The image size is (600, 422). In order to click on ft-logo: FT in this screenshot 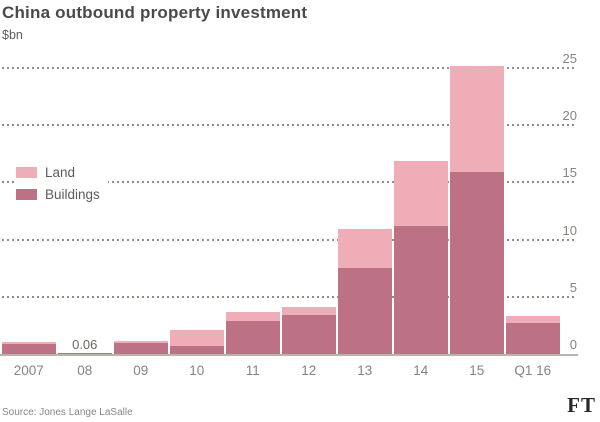, I will do `click(581, 405)`.